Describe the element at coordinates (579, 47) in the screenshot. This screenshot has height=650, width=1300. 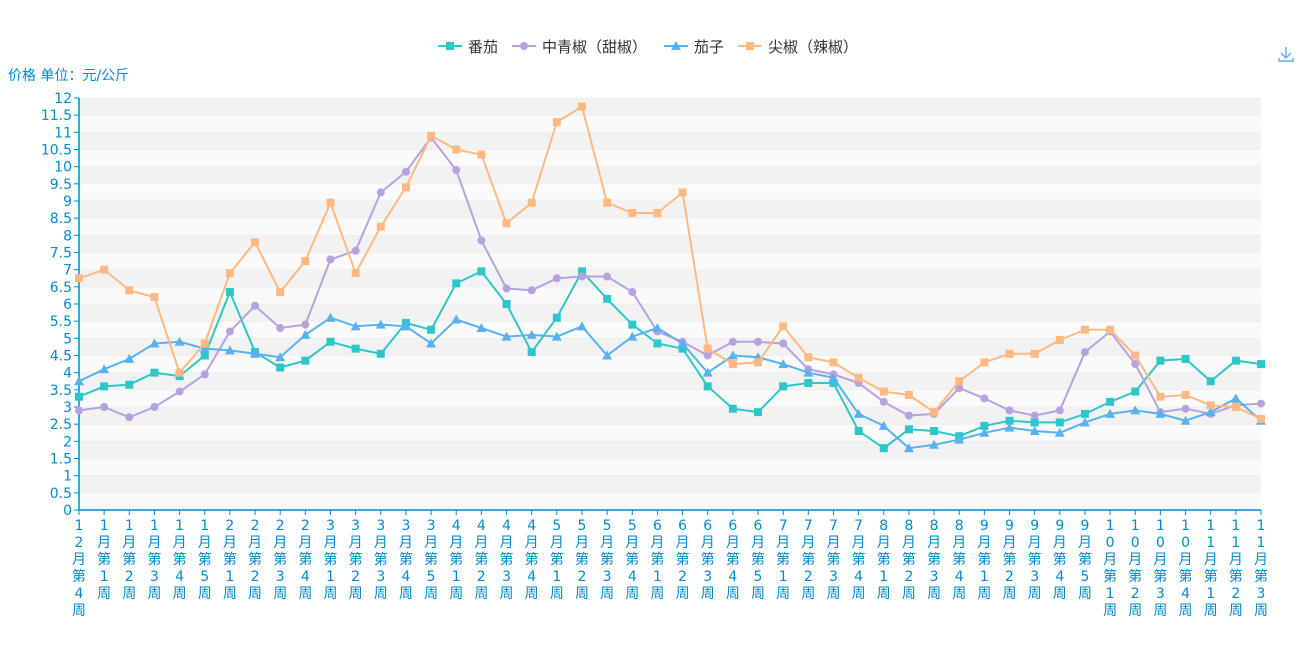
I see `legend-item-1: 中青椒（甜椒）` at that location.